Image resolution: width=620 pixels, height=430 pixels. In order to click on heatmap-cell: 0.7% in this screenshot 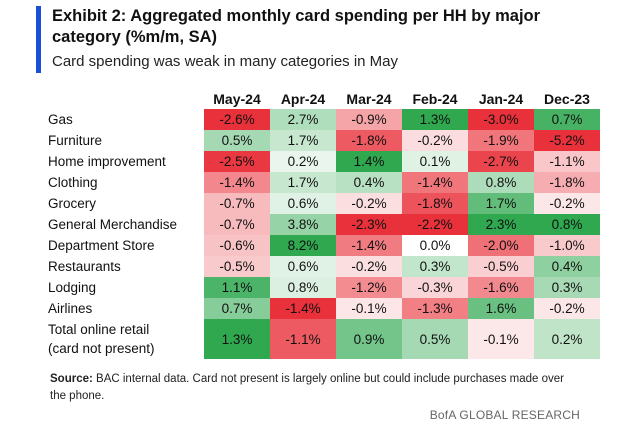, I will do `click(567, 119)`.